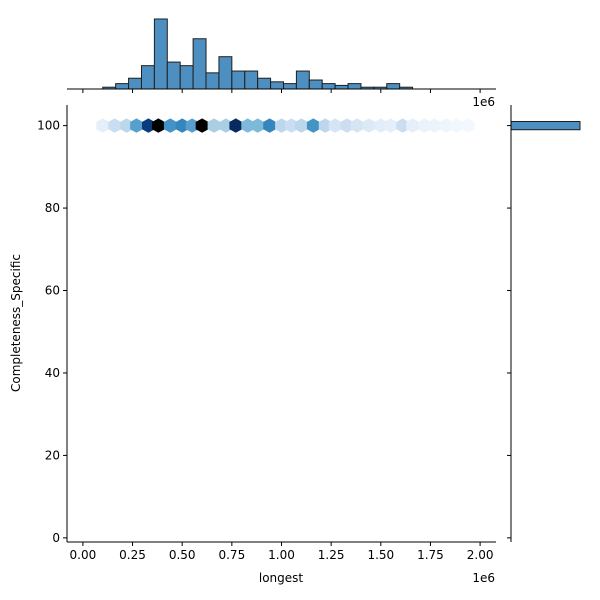  Describe the element at coordinates (56, 538) in the screenshot. I see `y-tick-label: 0` at that location.